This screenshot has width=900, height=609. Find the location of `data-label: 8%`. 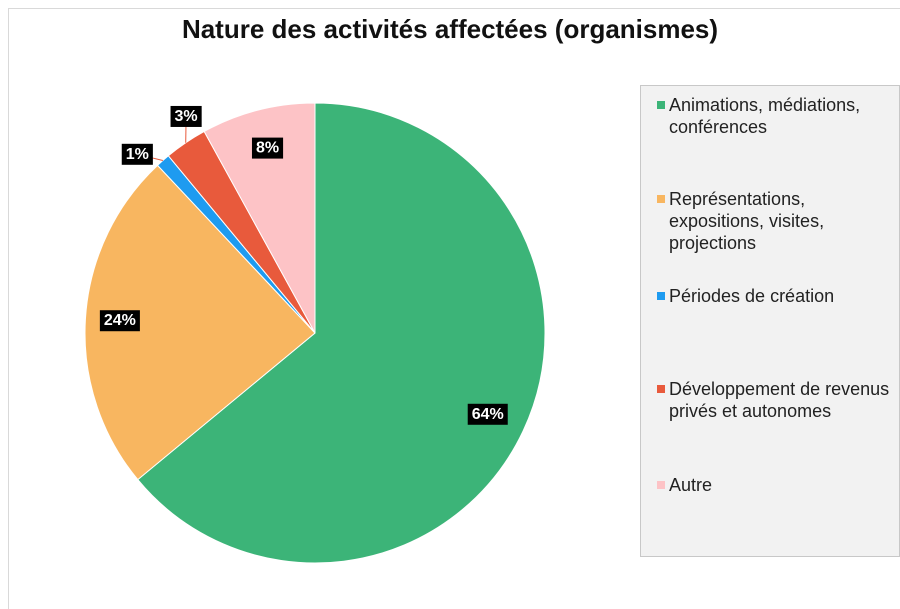

data-label: 8% is located at coordinates (267, 148).